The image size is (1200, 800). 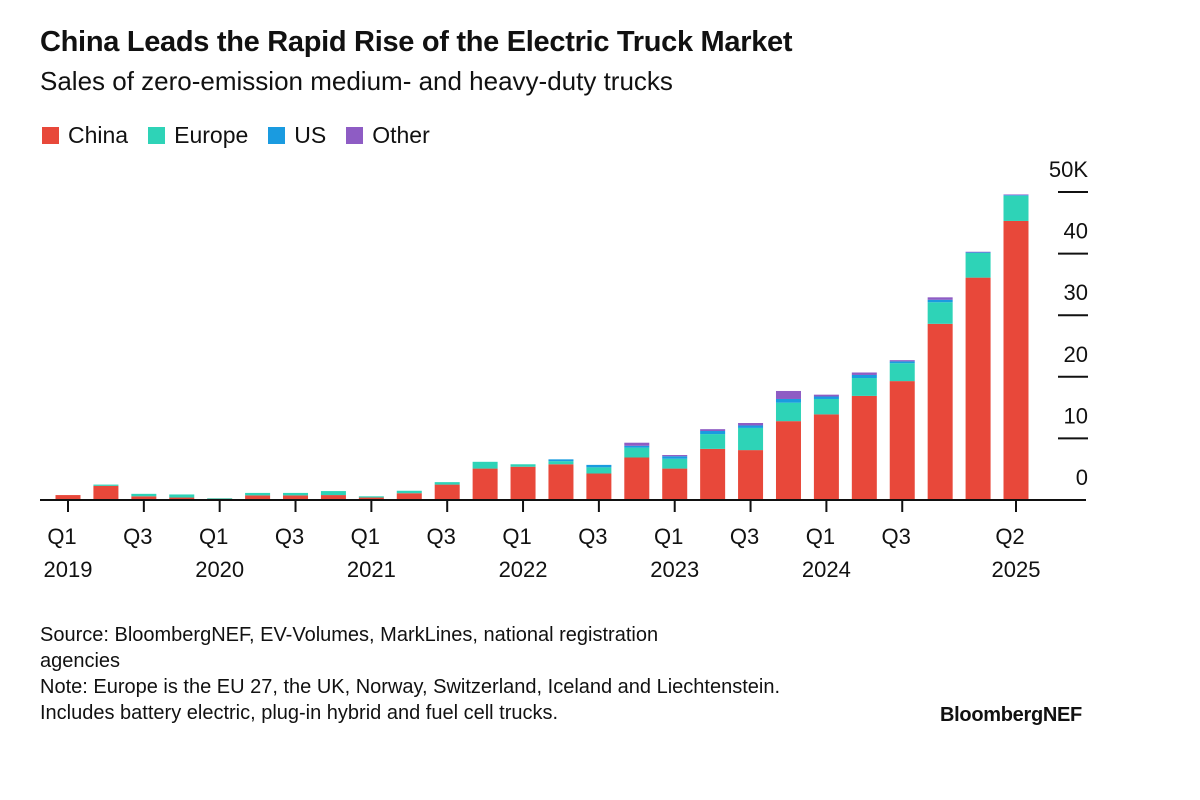 I want to click on legend-swatch-other, so click(x=355, y=135).